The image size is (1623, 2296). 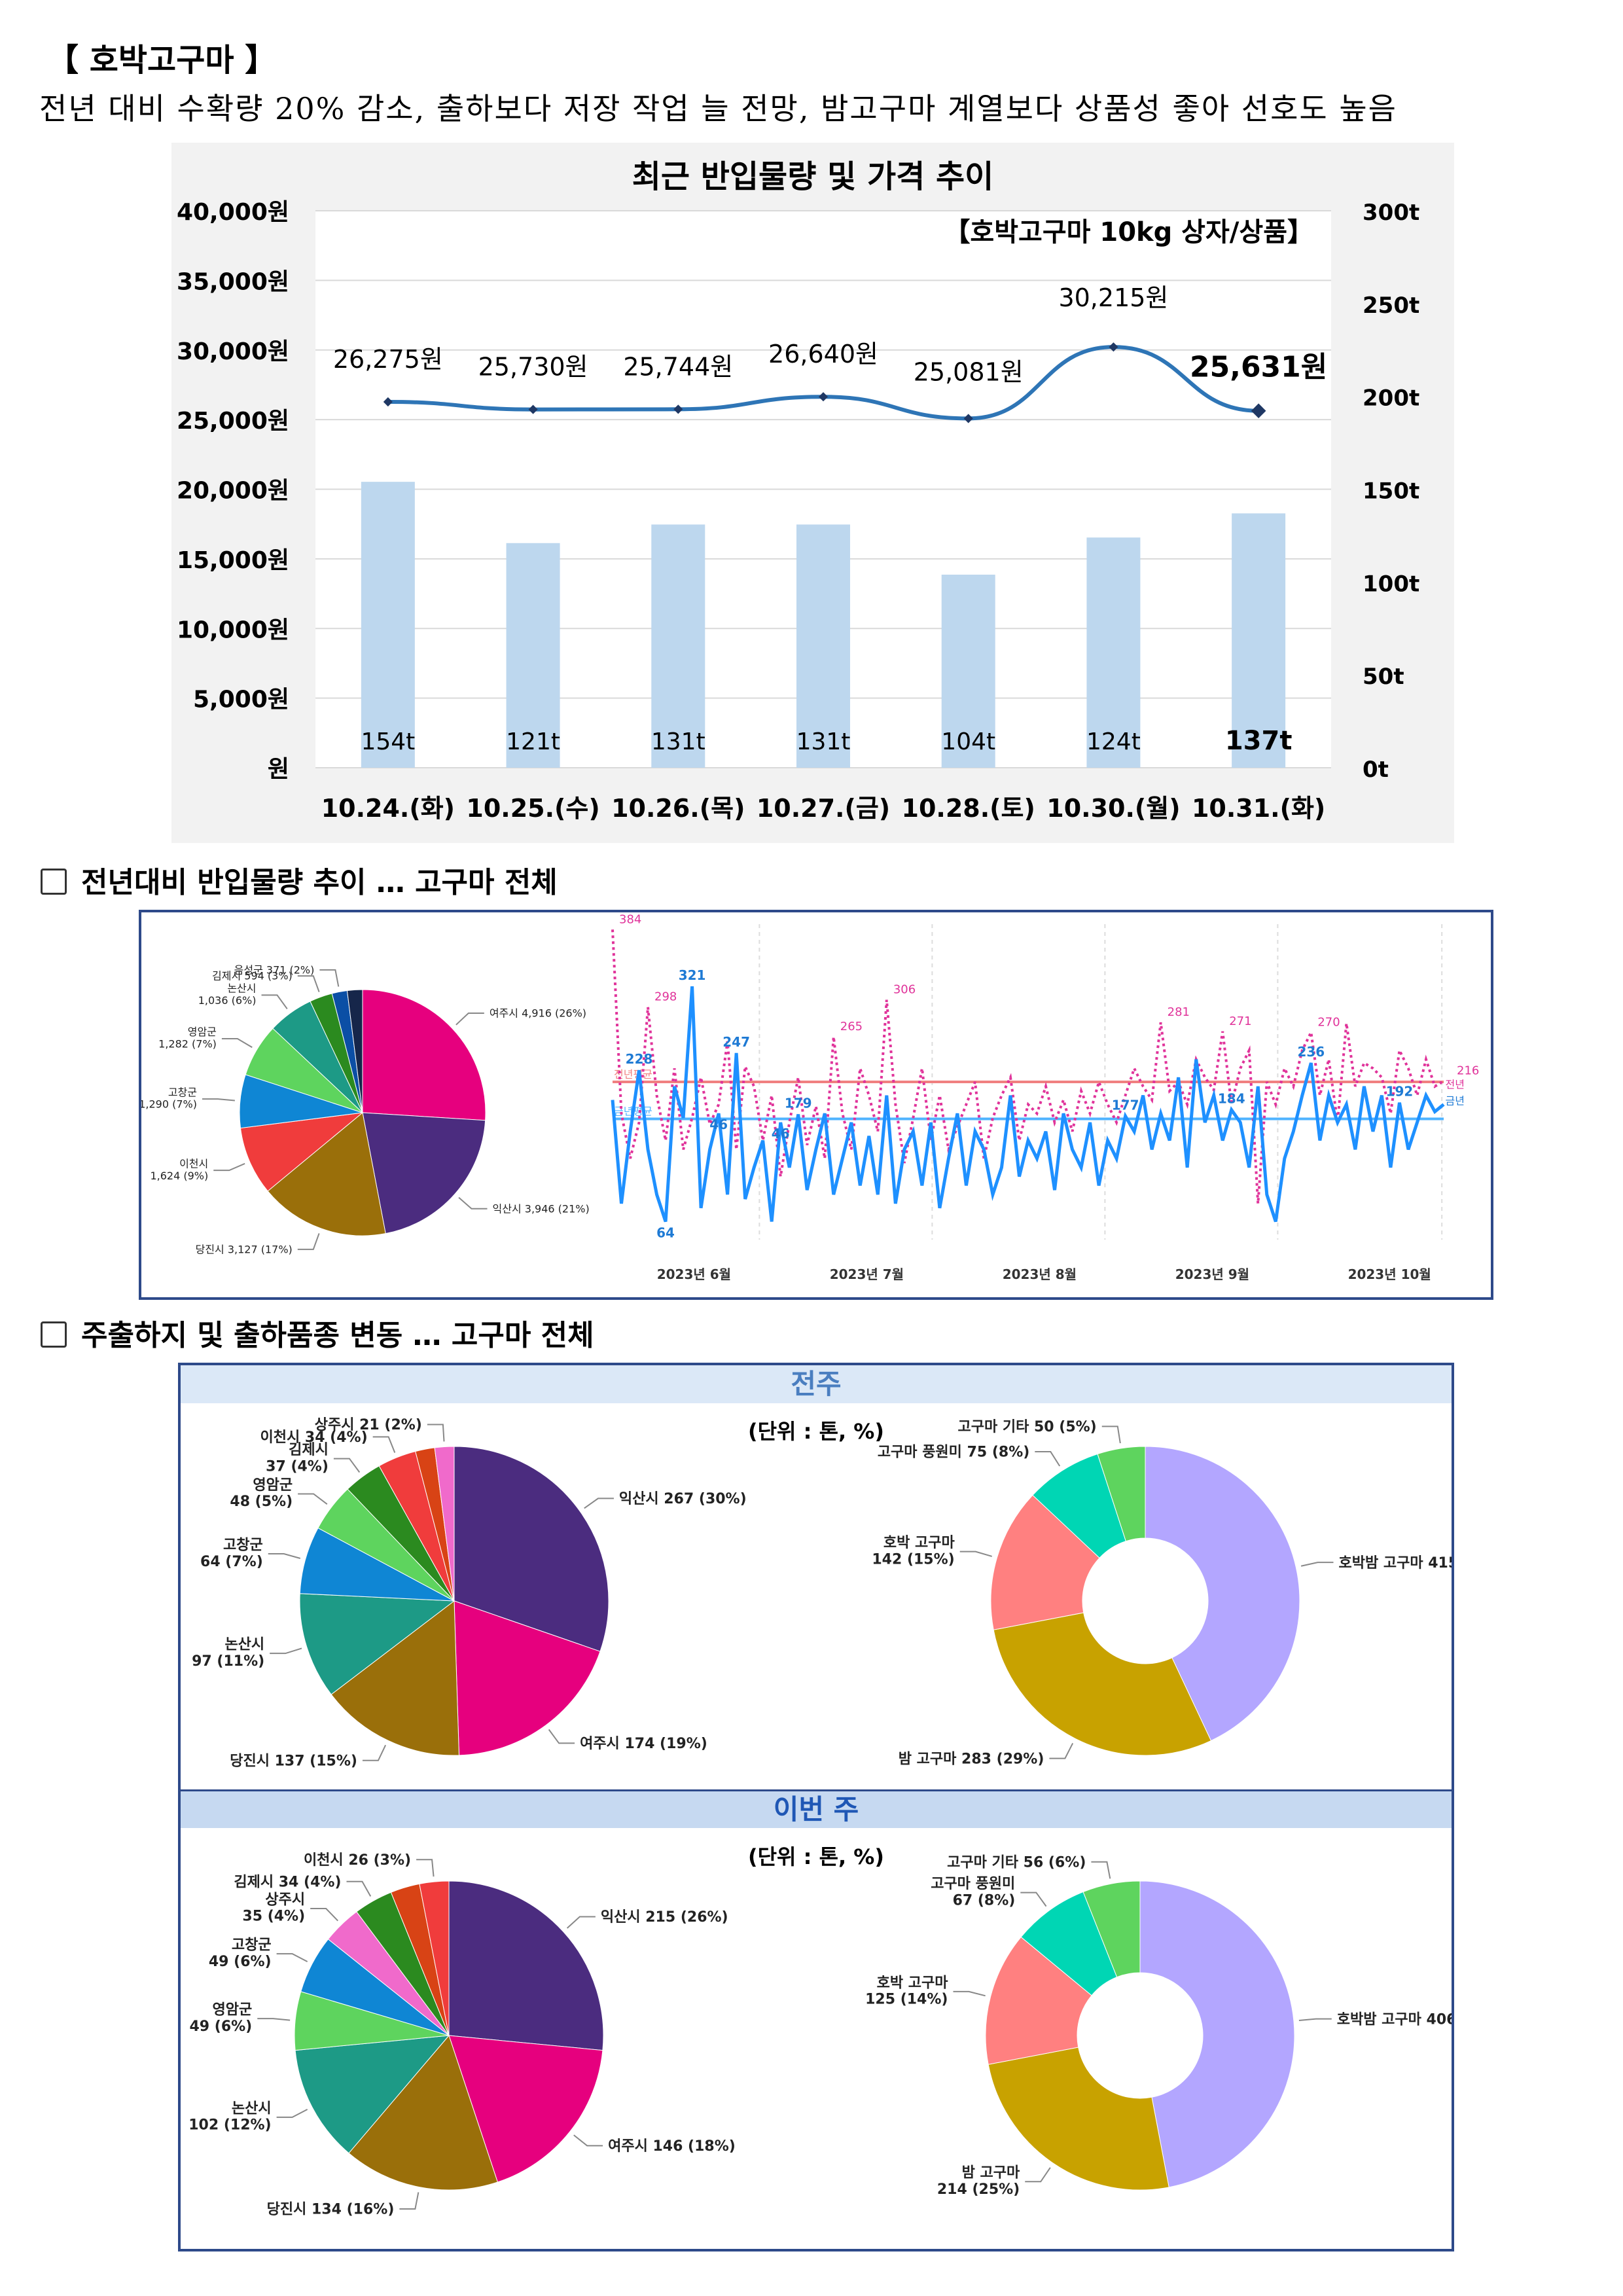 What do you see at coordinates (368, 1425) in the screenshot?
I see `pie-label: 상주시 21 (2%)` at bounding box center [368, 1425].